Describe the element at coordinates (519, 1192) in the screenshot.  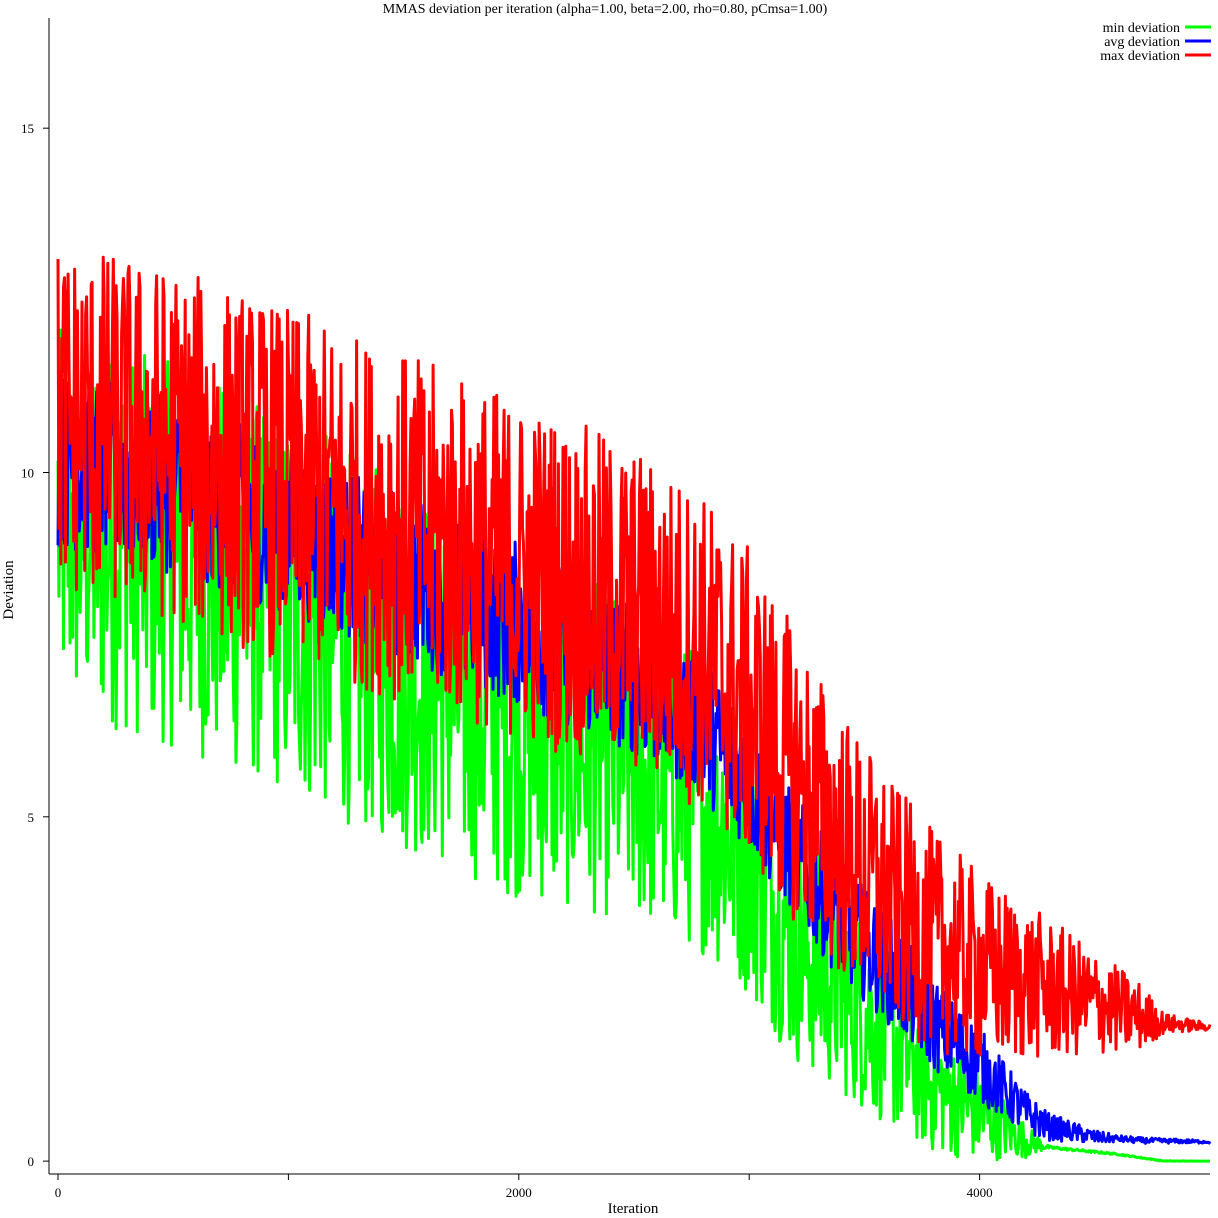
I see `x-tick-label: 2000` at that location.